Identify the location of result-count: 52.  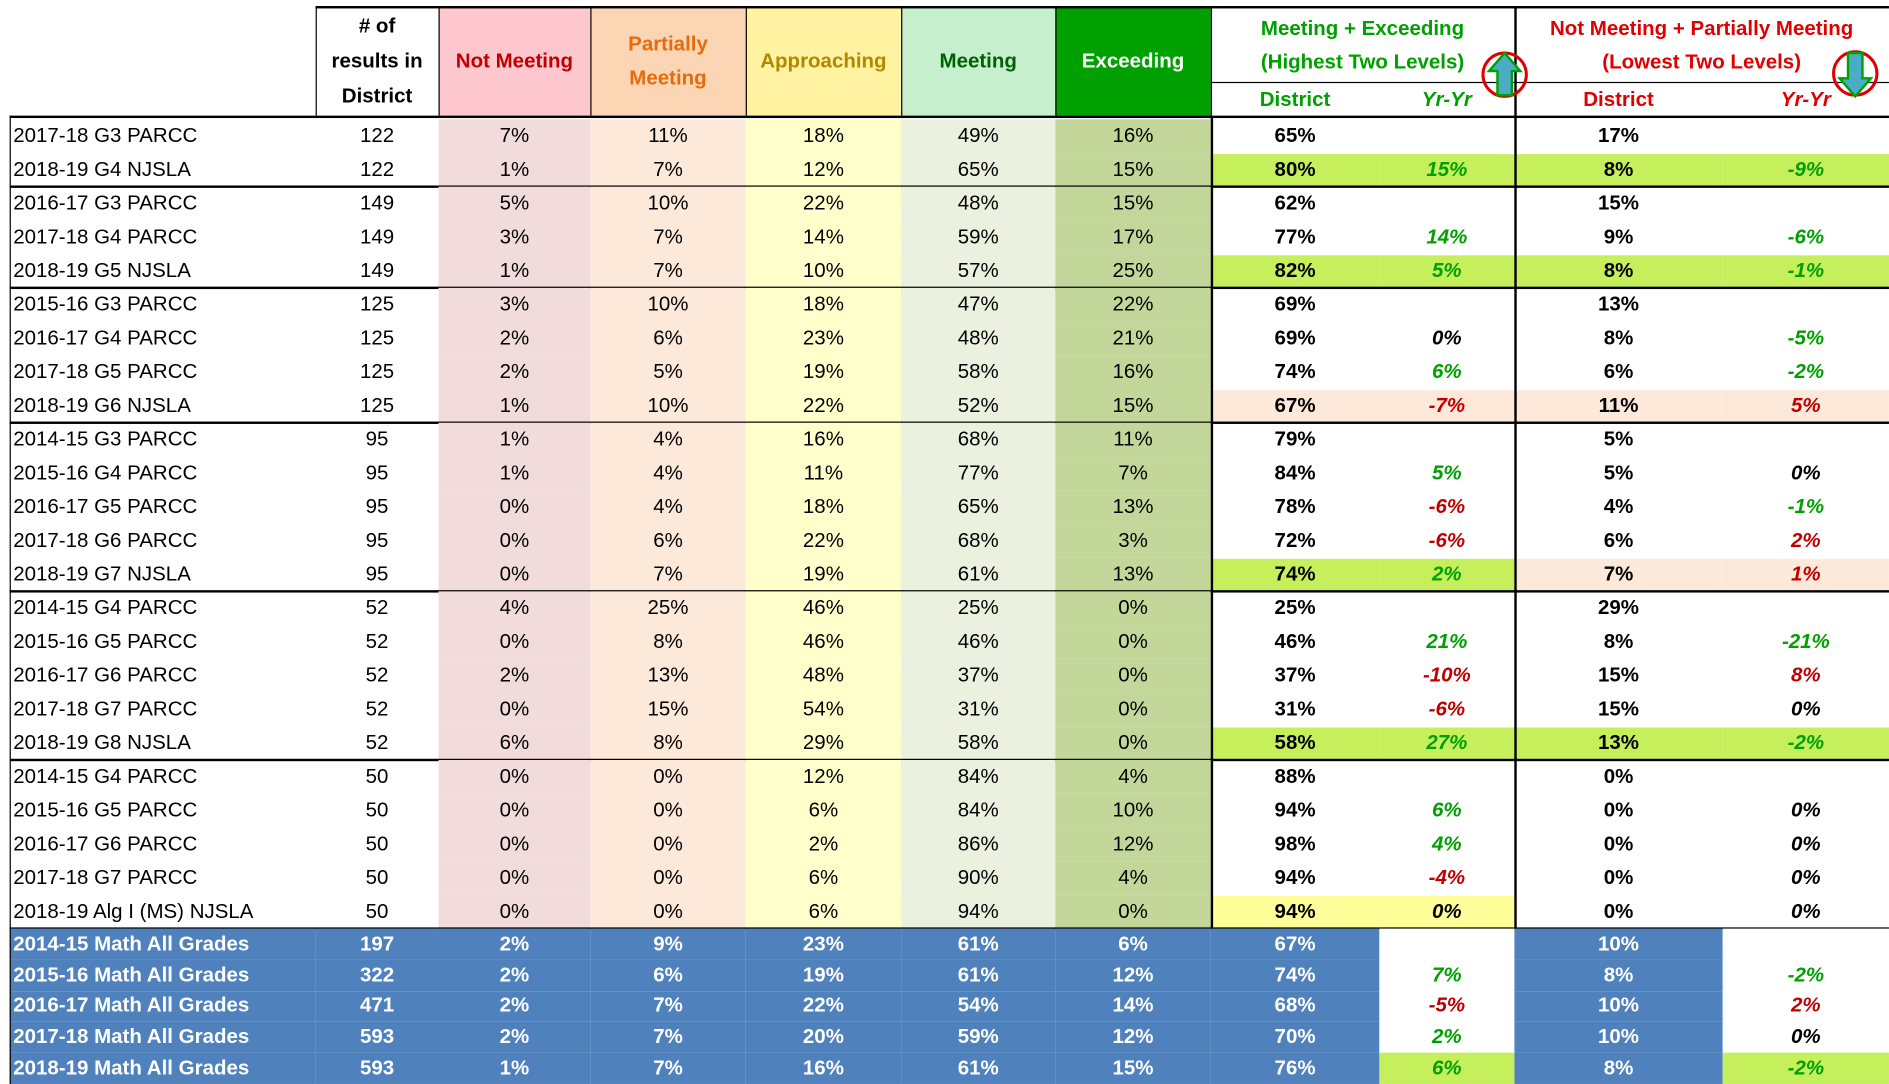
(377, 608).